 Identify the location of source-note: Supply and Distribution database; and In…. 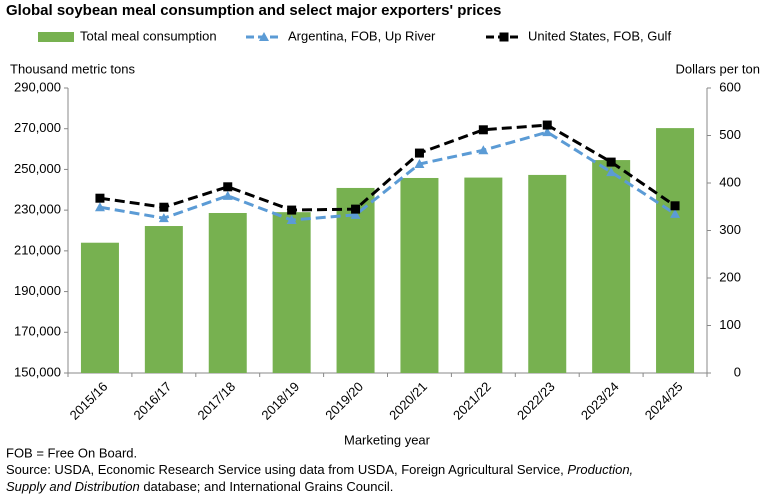
(199, 486).